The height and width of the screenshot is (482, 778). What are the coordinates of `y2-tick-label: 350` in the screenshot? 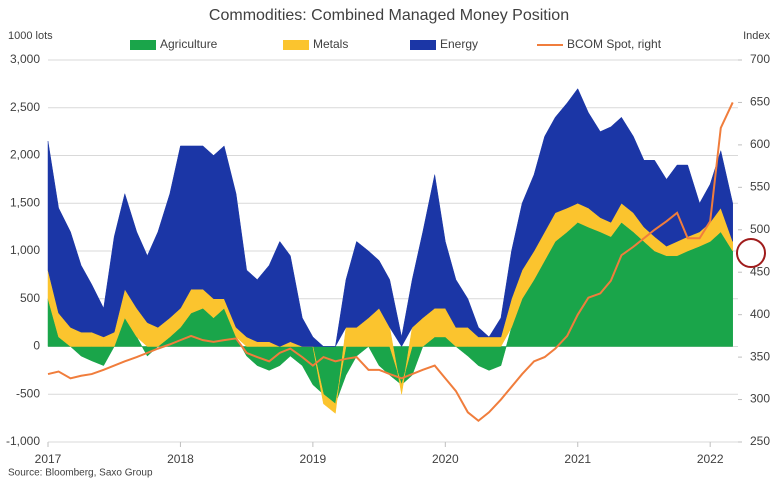 It's located at (760, 356).